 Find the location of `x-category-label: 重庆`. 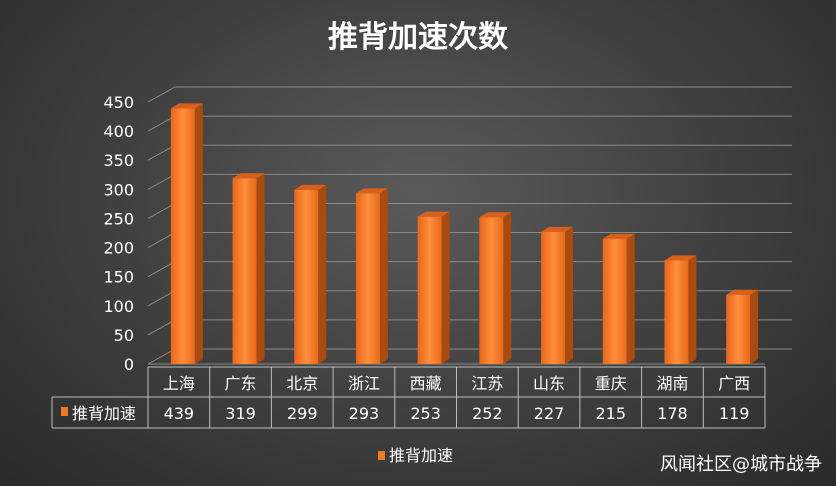

x-category-label: 重庆 is located at coordinates (611, 383).